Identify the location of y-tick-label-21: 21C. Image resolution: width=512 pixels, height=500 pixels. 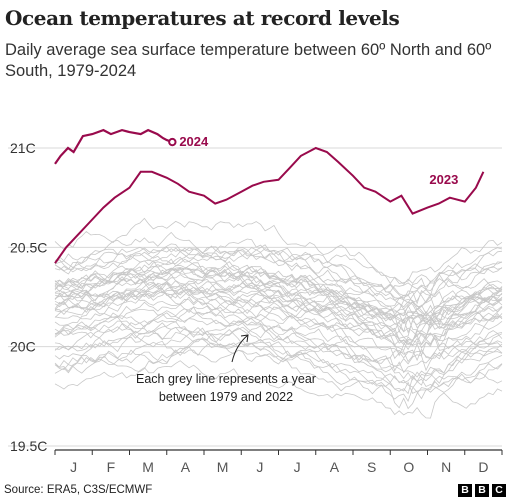
(23, 148).